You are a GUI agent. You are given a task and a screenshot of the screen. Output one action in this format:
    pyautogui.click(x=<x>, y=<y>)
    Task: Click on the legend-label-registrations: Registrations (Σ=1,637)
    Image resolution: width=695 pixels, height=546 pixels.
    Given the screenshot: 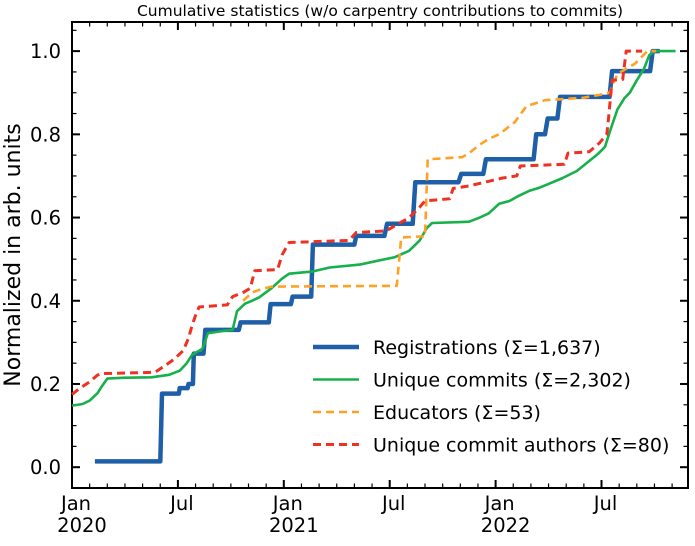 What is the action you would take?
    pyautogui.click(x=487, y=348)
    